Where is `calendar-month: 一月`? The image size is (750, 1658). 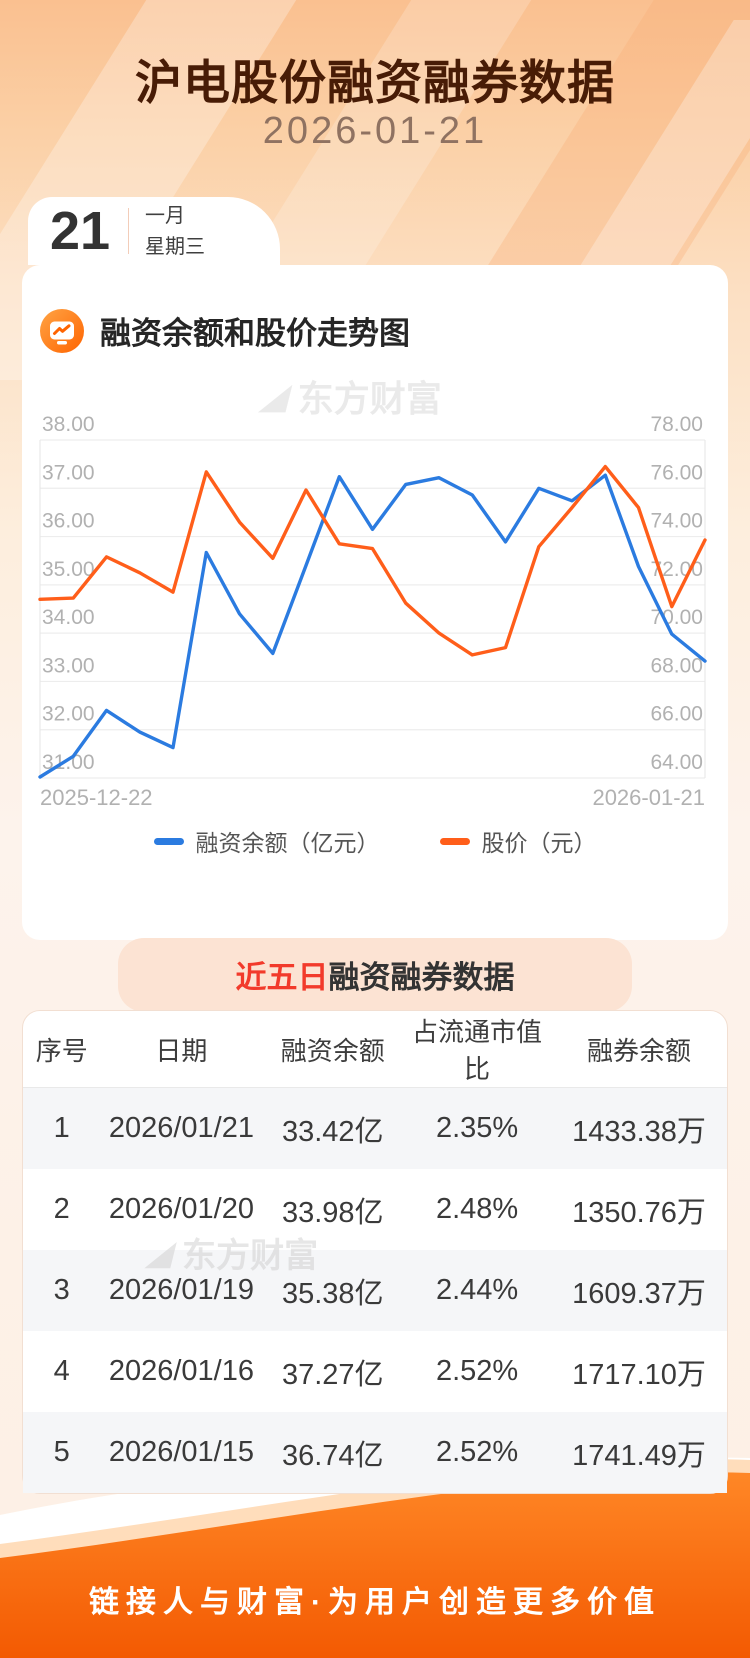 calendar-month: 一月 is located at coordinates (165, 216).